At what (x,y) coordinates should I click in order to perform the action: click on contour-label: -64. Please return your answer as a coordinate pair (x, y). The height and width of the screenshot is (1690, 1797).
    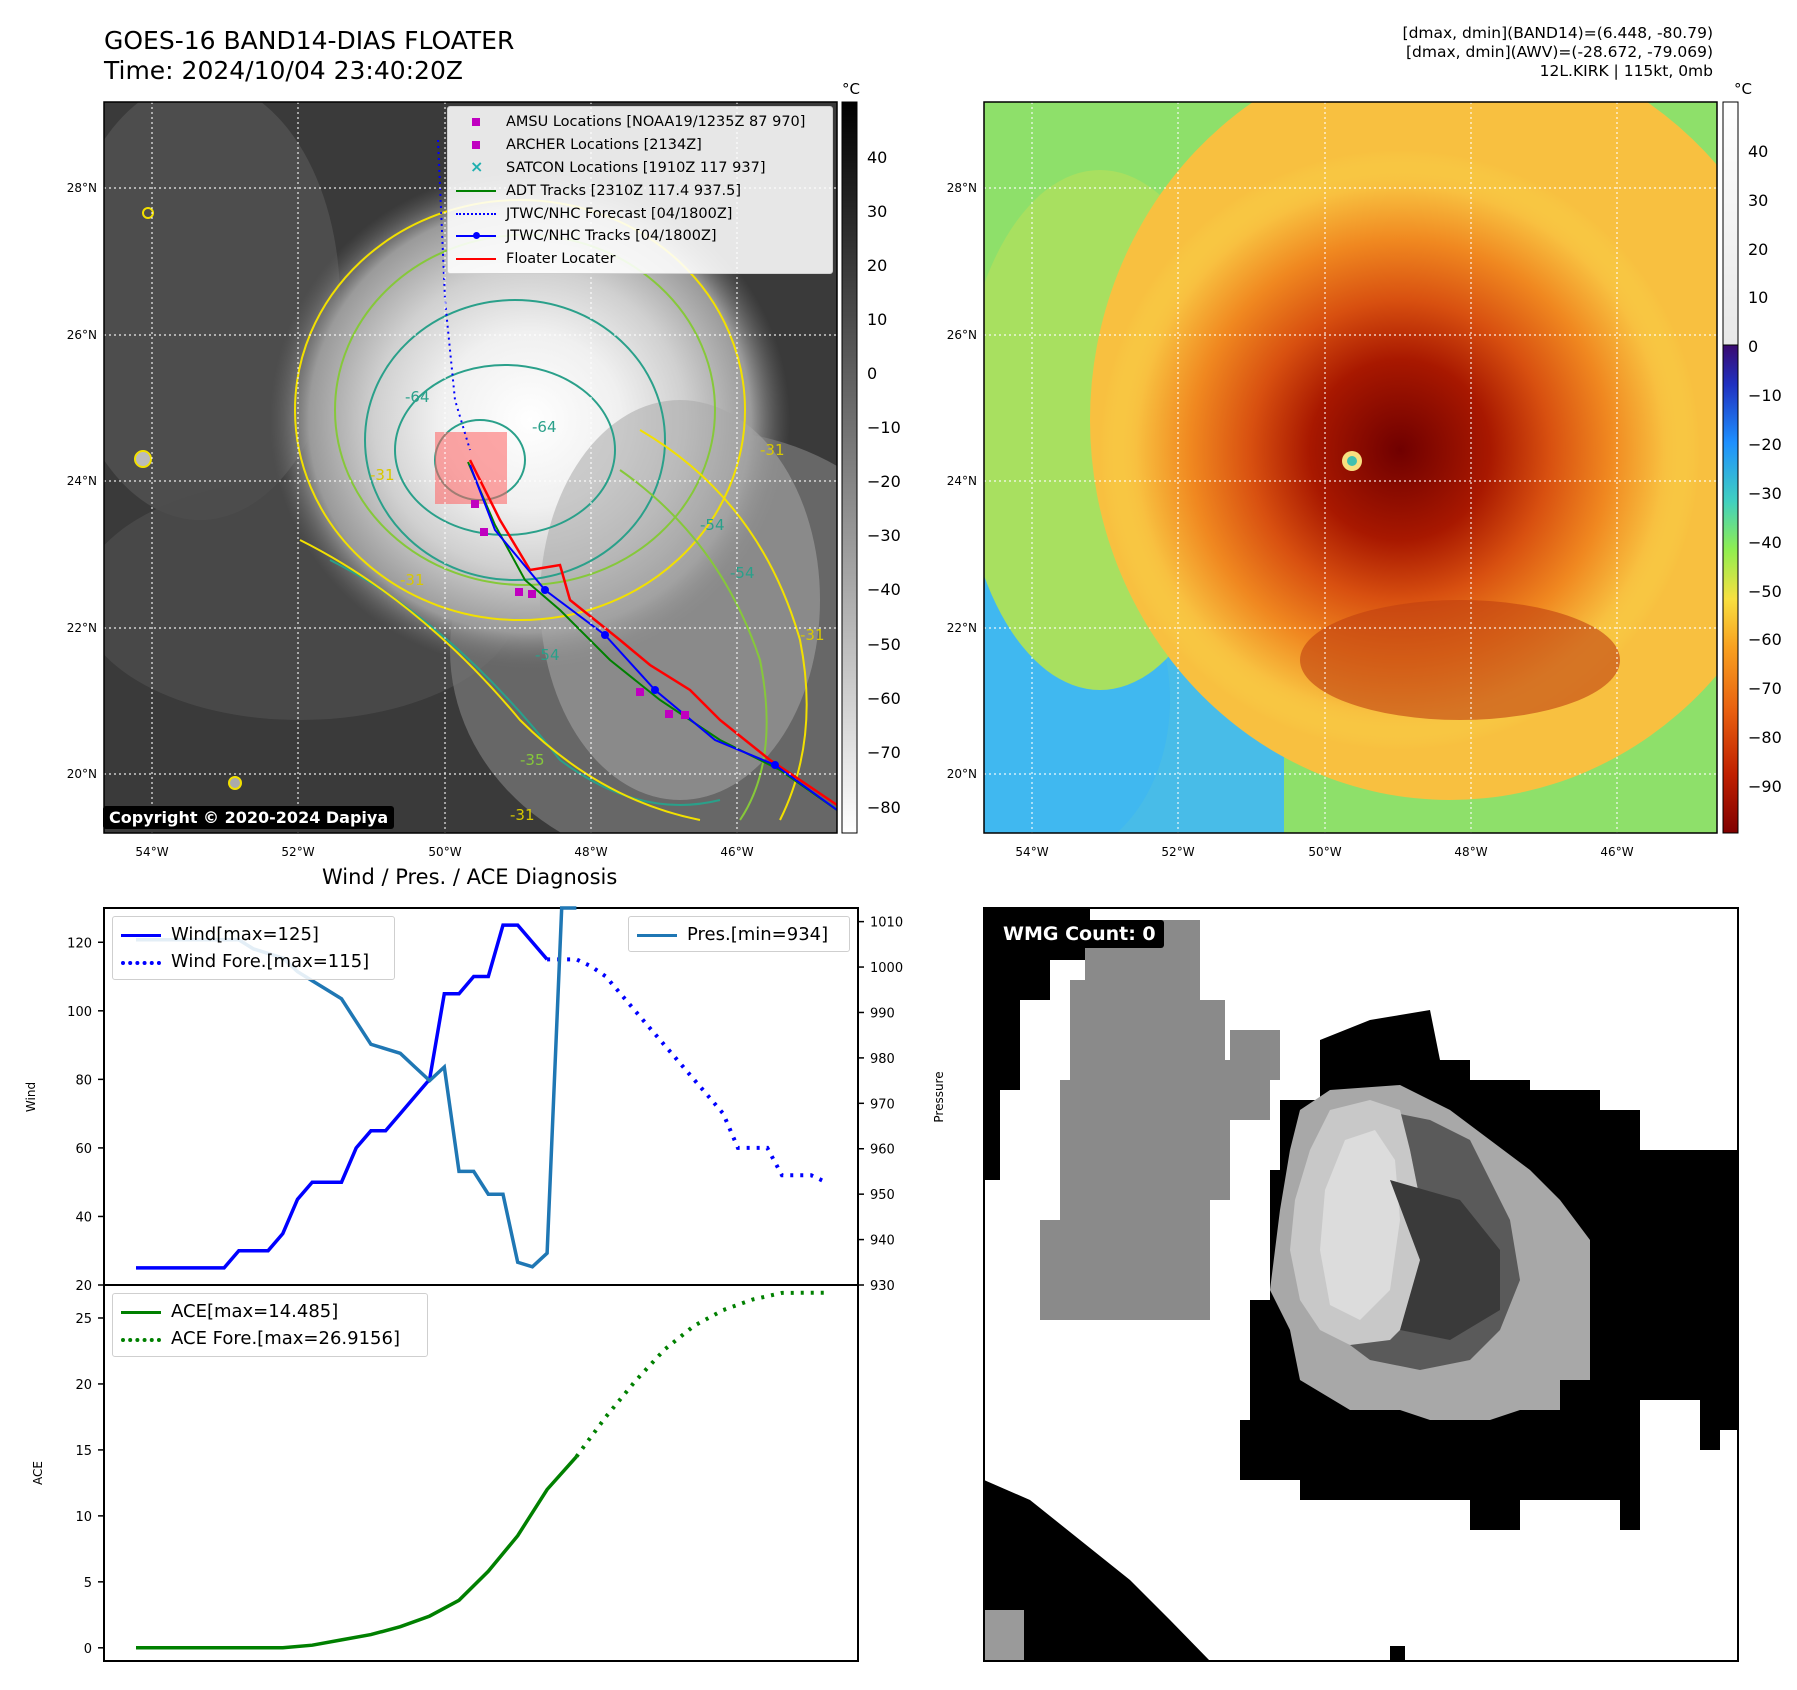
    Looking at the image, I should click on (417, 397).